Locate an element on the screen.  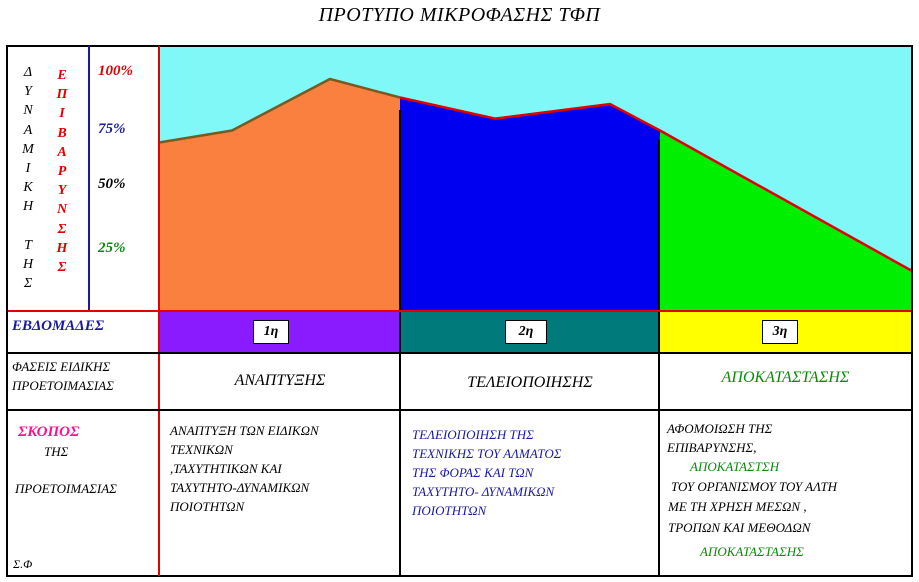
chart-bottom-line is located at coordinates (459, 311).